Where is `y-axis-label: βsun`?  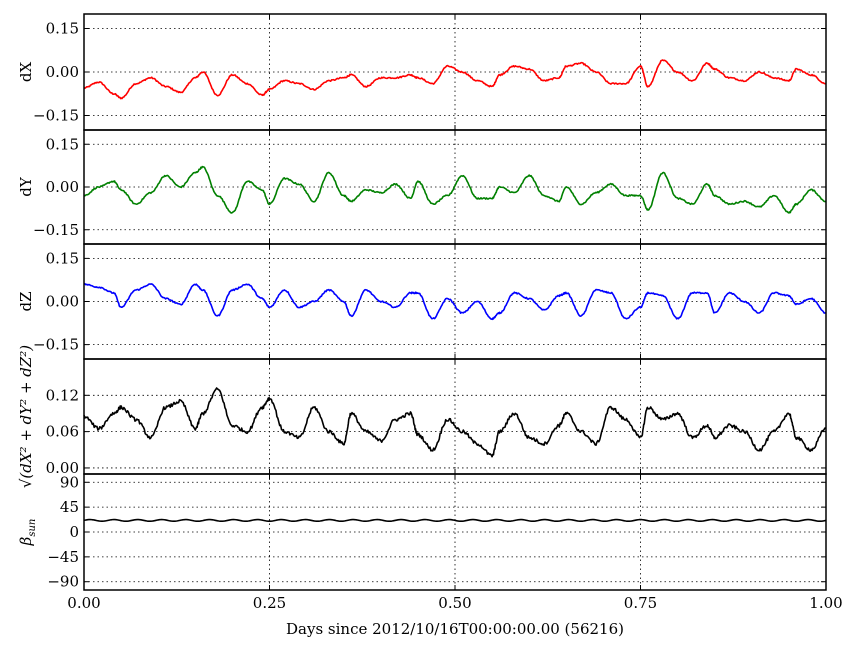 y-axis-label: βsun is located at coordinates (27, 533).